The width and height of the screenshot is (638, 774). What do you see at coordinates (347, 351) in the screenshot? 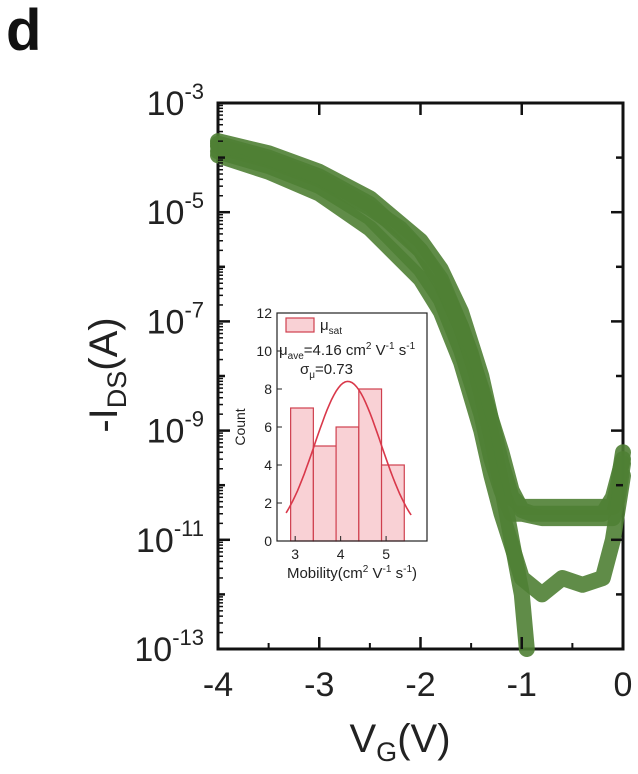
I see `inset-mean-annotation: μave=4.16 cm2 V-1 s-1` at bounding box center [347, 351].